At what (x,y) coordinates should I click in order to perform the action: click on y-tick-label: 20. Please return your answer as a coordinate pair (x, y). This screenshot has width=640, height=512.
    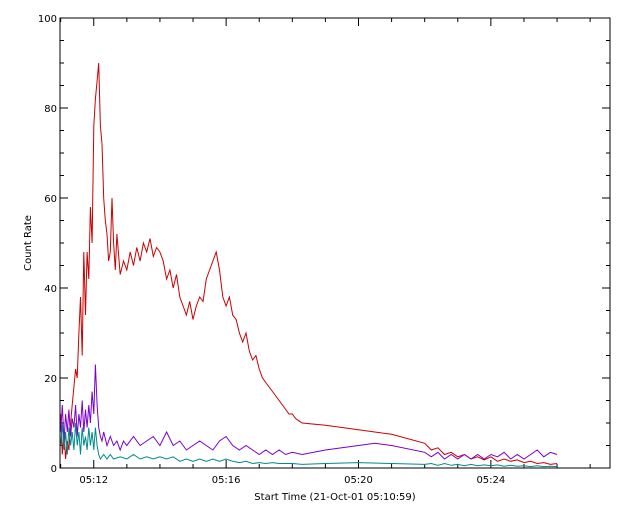
    Looking at the image, I should click on (50, 379).